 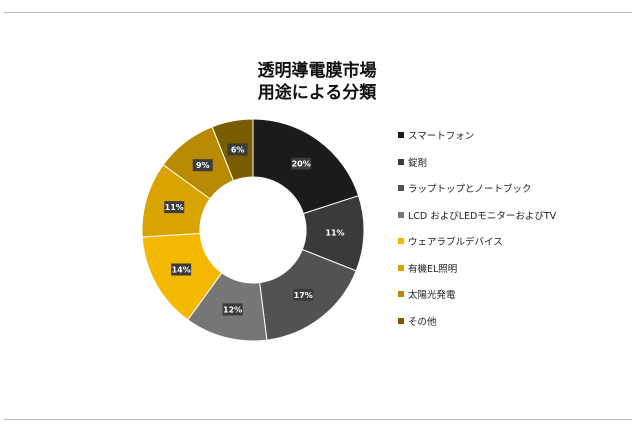 I want to click on legend-item-6: 有機EL照明, so click(x=427, y=268).